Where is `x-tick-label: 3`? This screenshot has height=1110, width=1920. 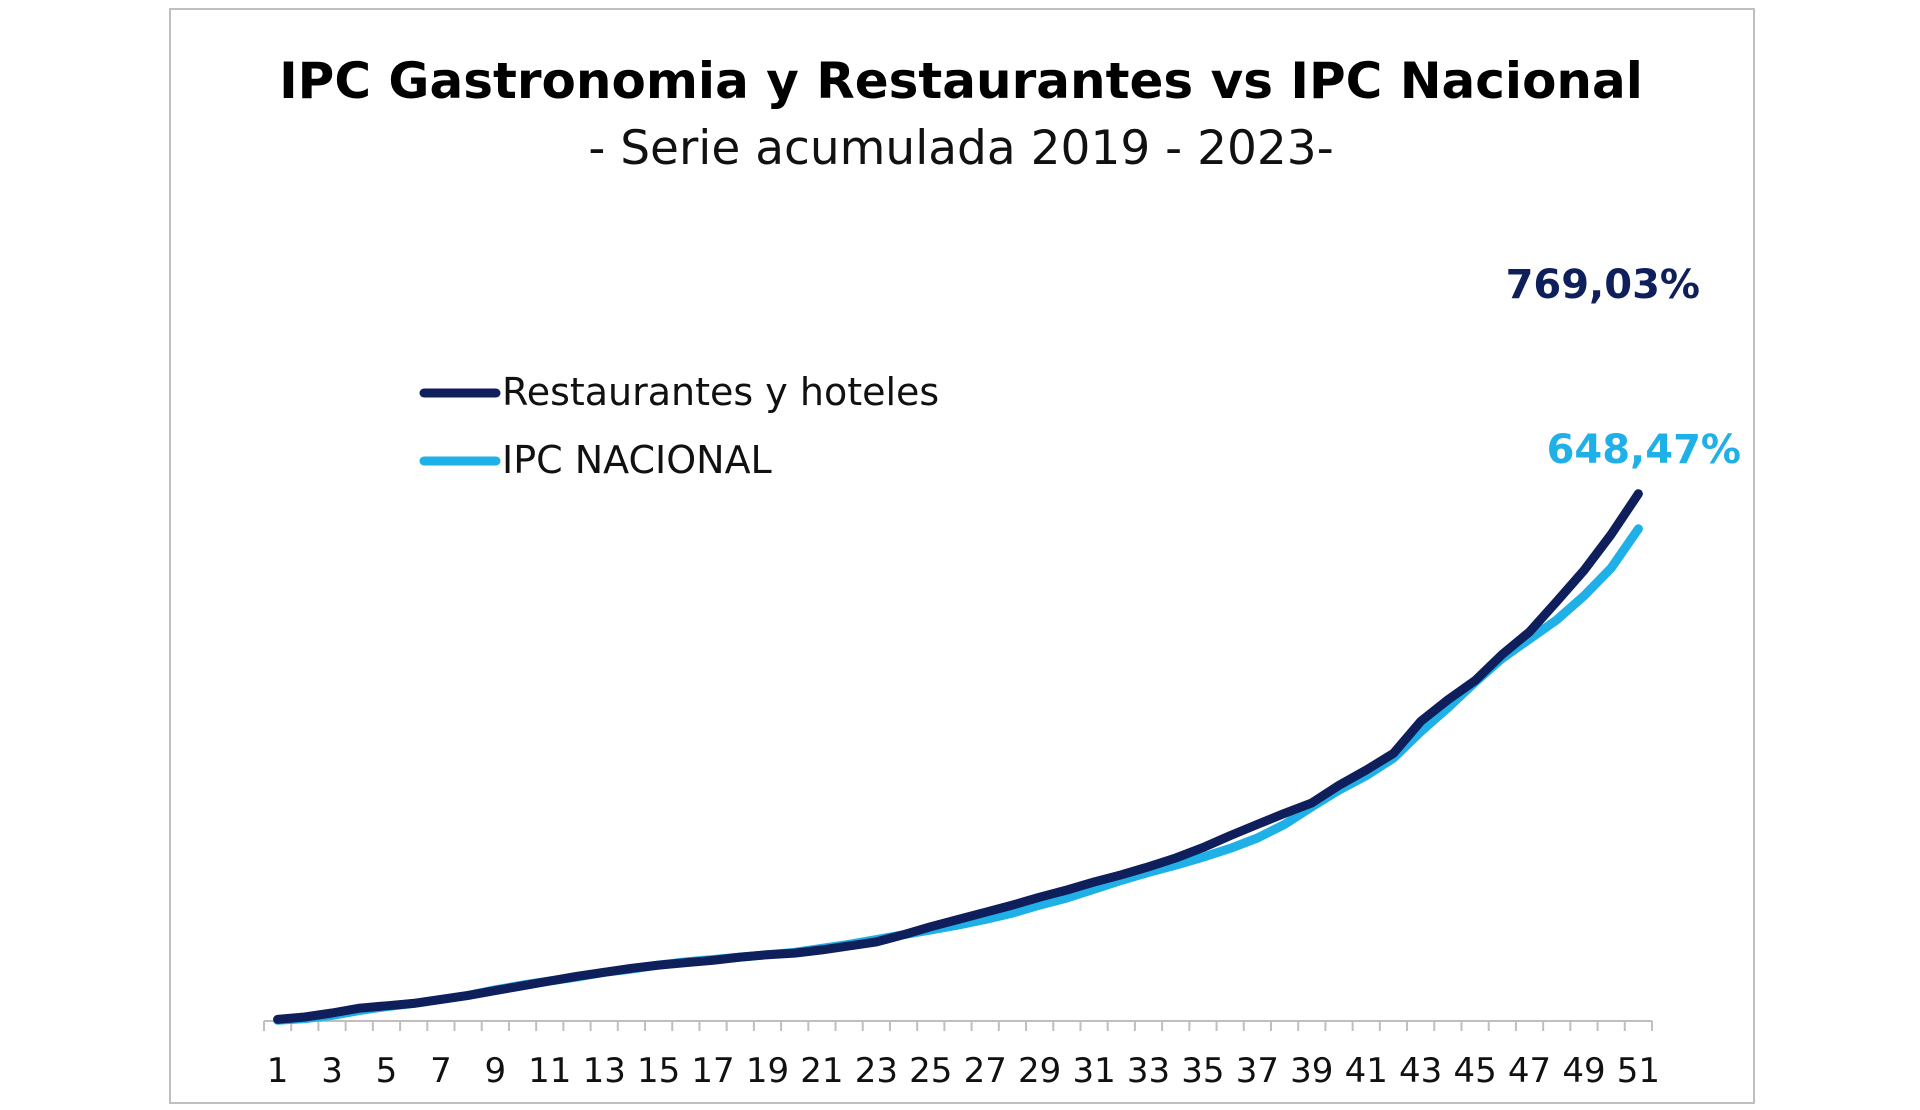 x-tick-label: 3 is located at coordinates (332, 1071).